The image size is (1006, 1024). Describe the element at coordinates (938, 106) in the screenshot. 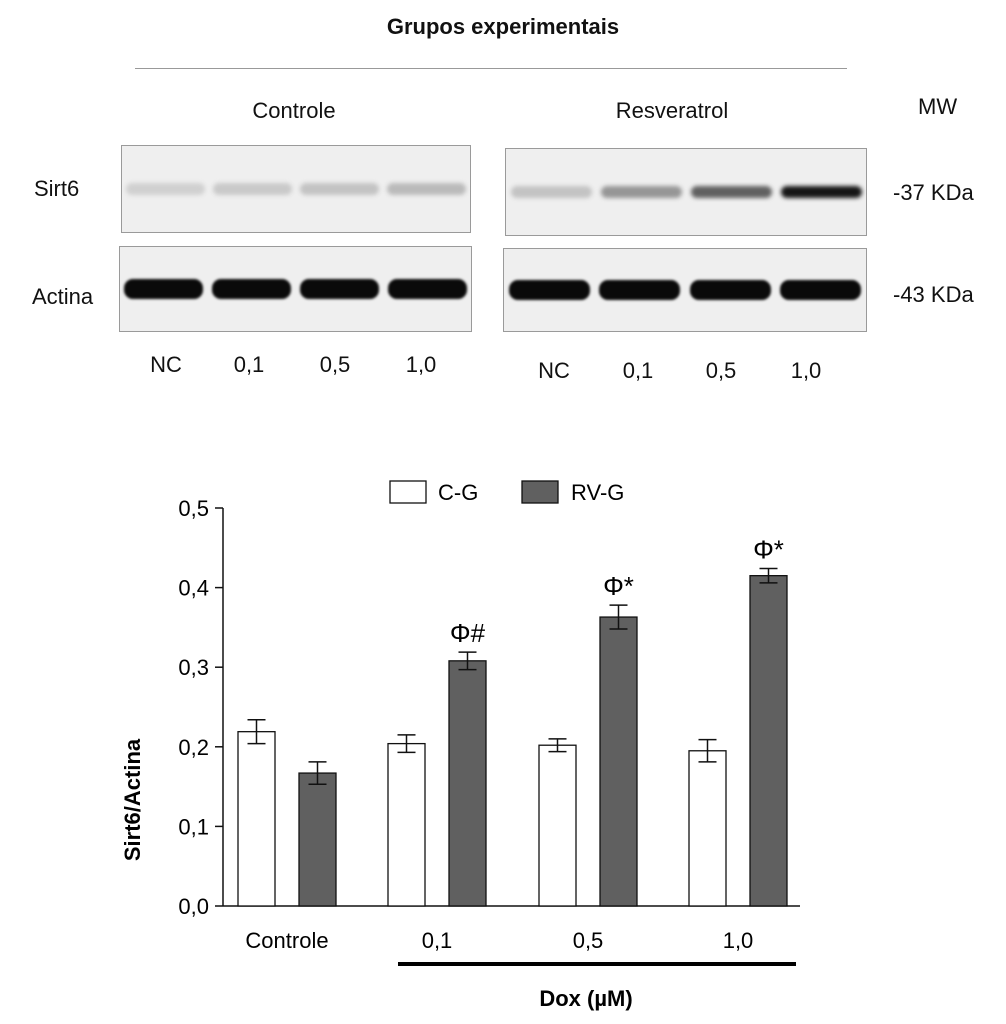

I see `mw-label: MW` at that location.